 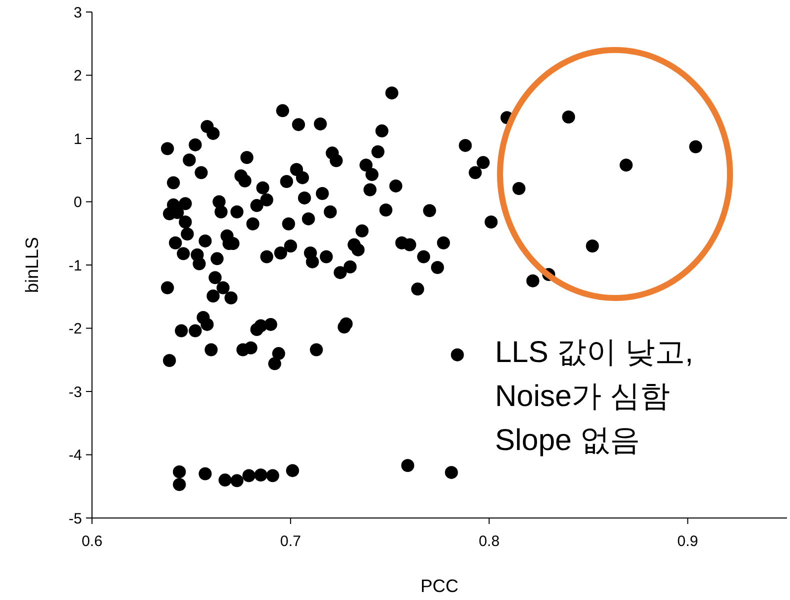 I want to click on annotation: LLS 값이 낮고, Noise가 심함 Slope 없음, so click(x=594, y=396).